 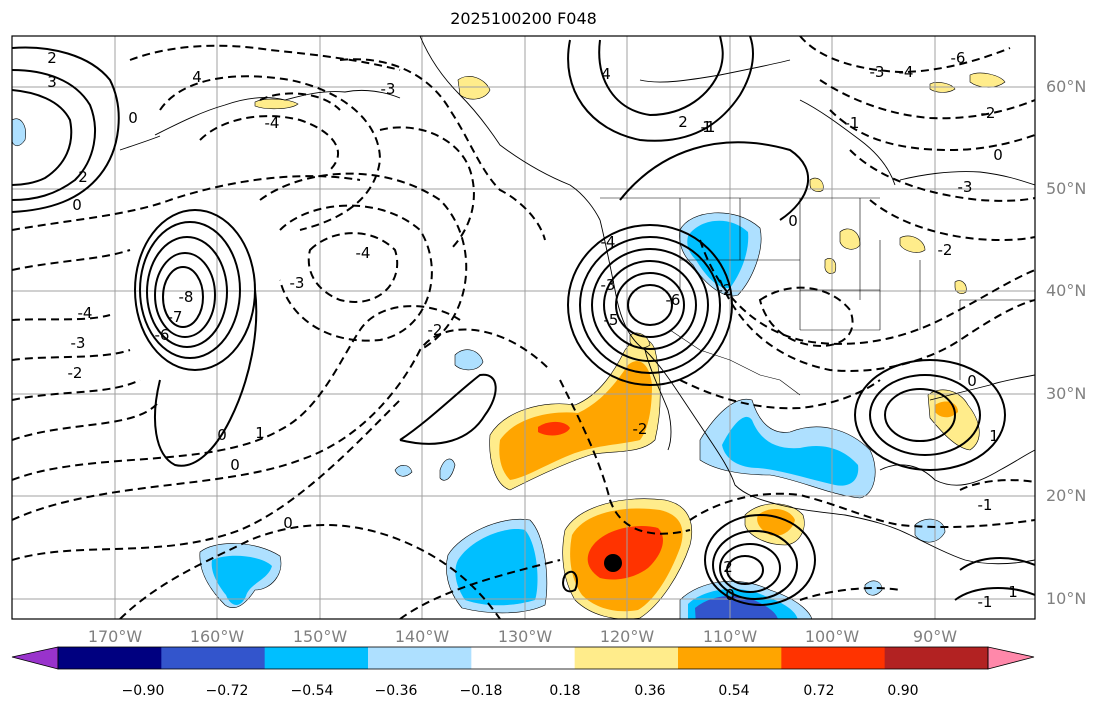 What do you see at coordinates (1066, 188) in the screenshot?
I see `lat-label: 50°N` at bounding box center [1066, 188].